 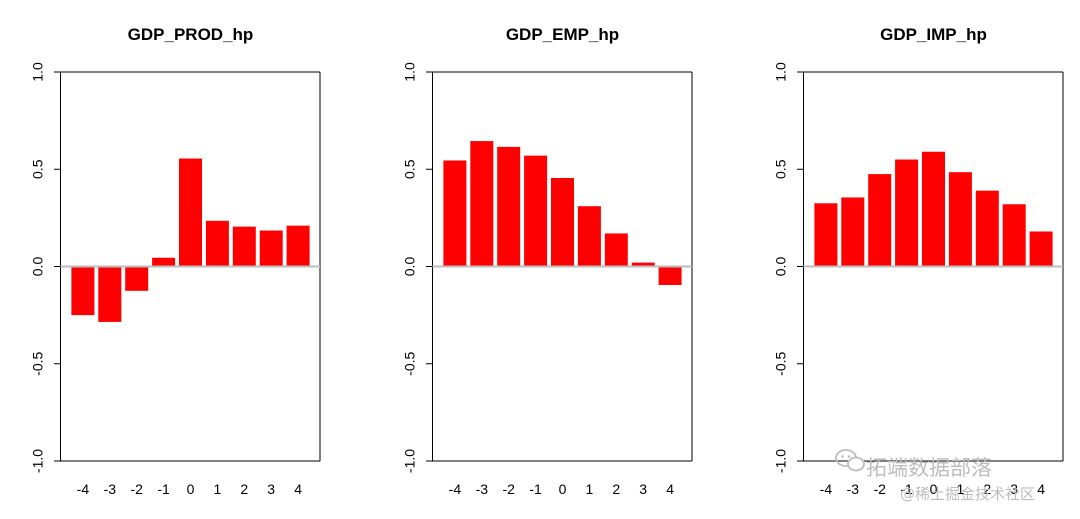 I want to click on watermark-subtitle: @稀土掘金技术社区, so click(x=967, y=494).